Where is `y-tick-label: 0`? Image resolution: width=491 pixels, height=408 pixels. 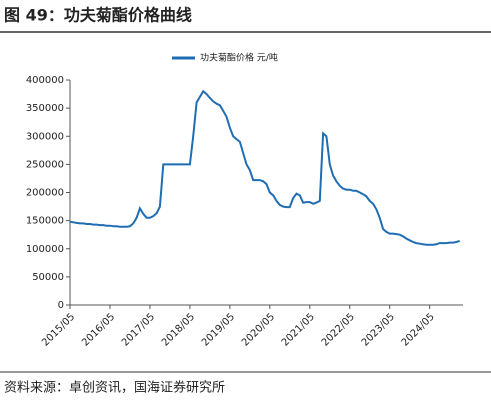
y-tick-label: 0 is located at coordinates (61, 305).